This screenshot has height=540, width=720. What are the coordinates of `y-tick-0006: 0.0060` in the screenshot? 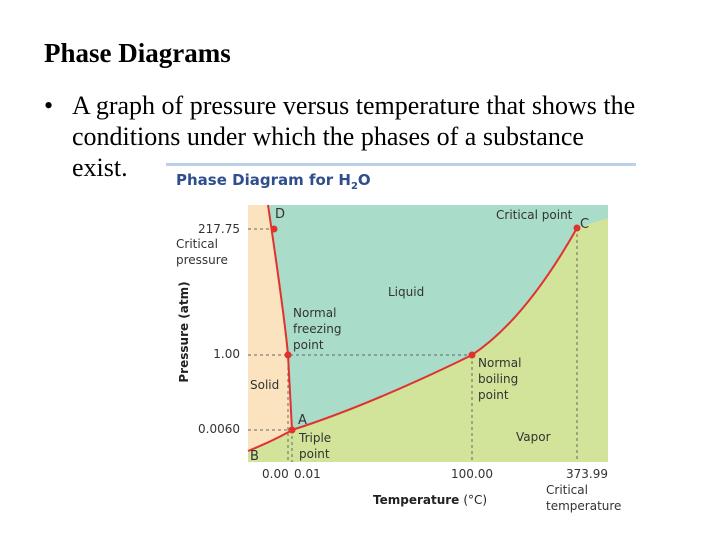 It's located at (219, 429).